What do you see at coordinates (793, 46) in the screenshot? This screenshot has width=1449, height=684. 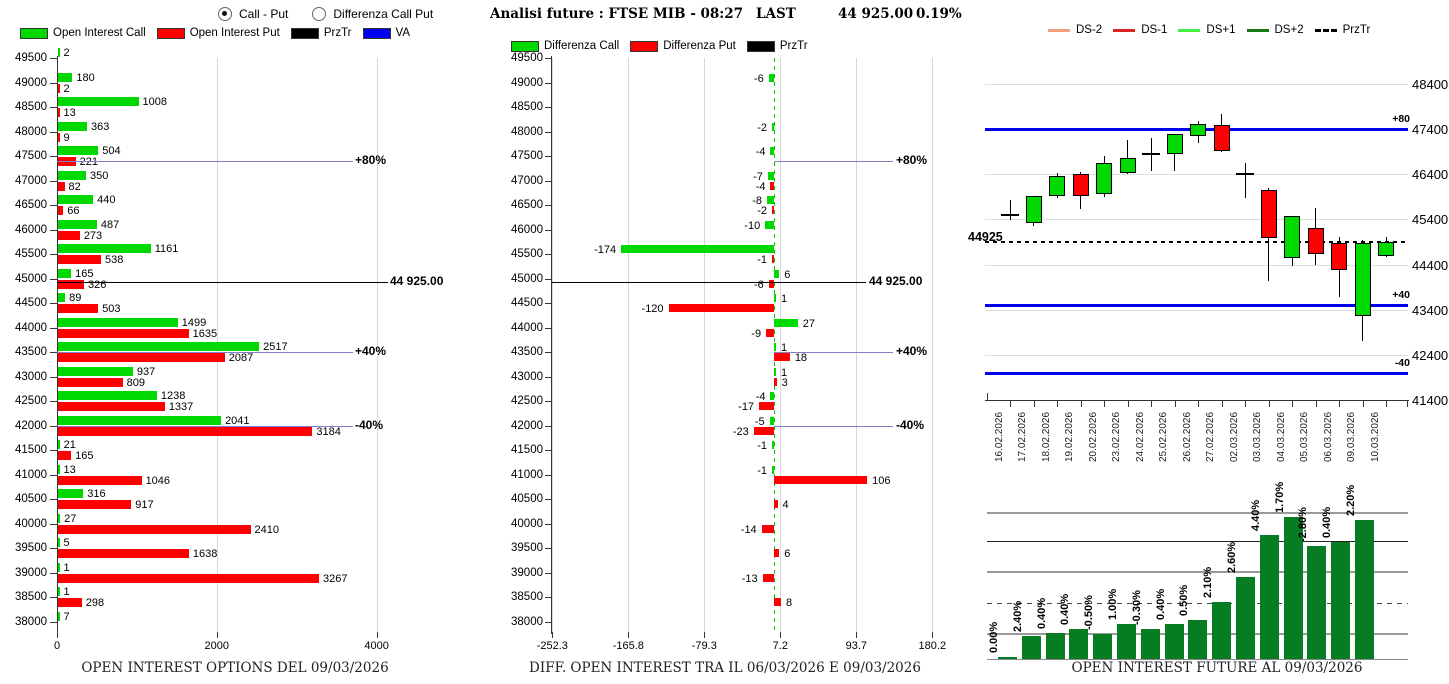 I see `legend-label: PrzTr` at bounding box center [793, 46].